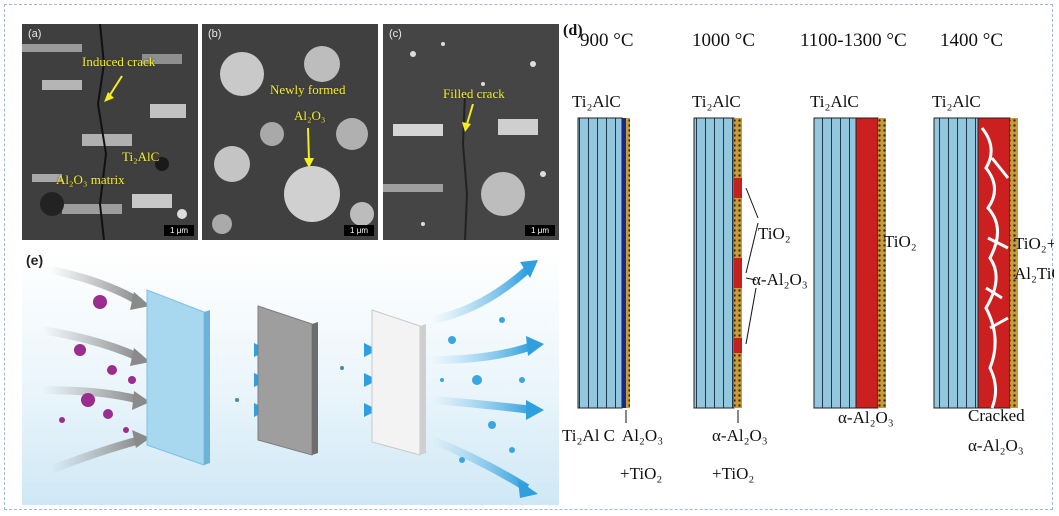 The image size is (1059, 516). Describe the element at coordinates (308, 89) in the screenshot. I see `annotation-newly-formed: Newly formed` at that location.